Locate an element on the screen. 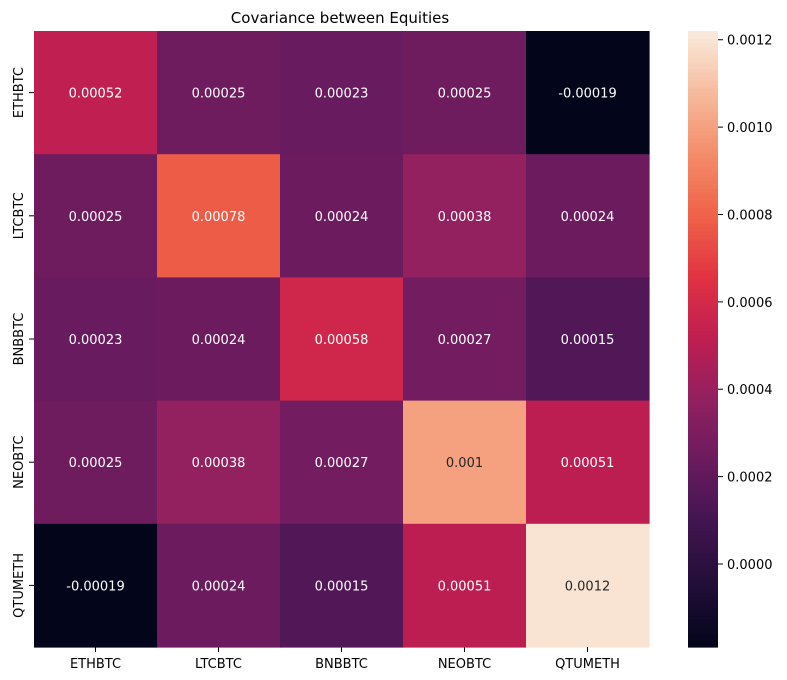 The width and height of the screenshot is (787, 680). cell-annotation-4-1: 0.00024 is located at coordinates (219, 586).